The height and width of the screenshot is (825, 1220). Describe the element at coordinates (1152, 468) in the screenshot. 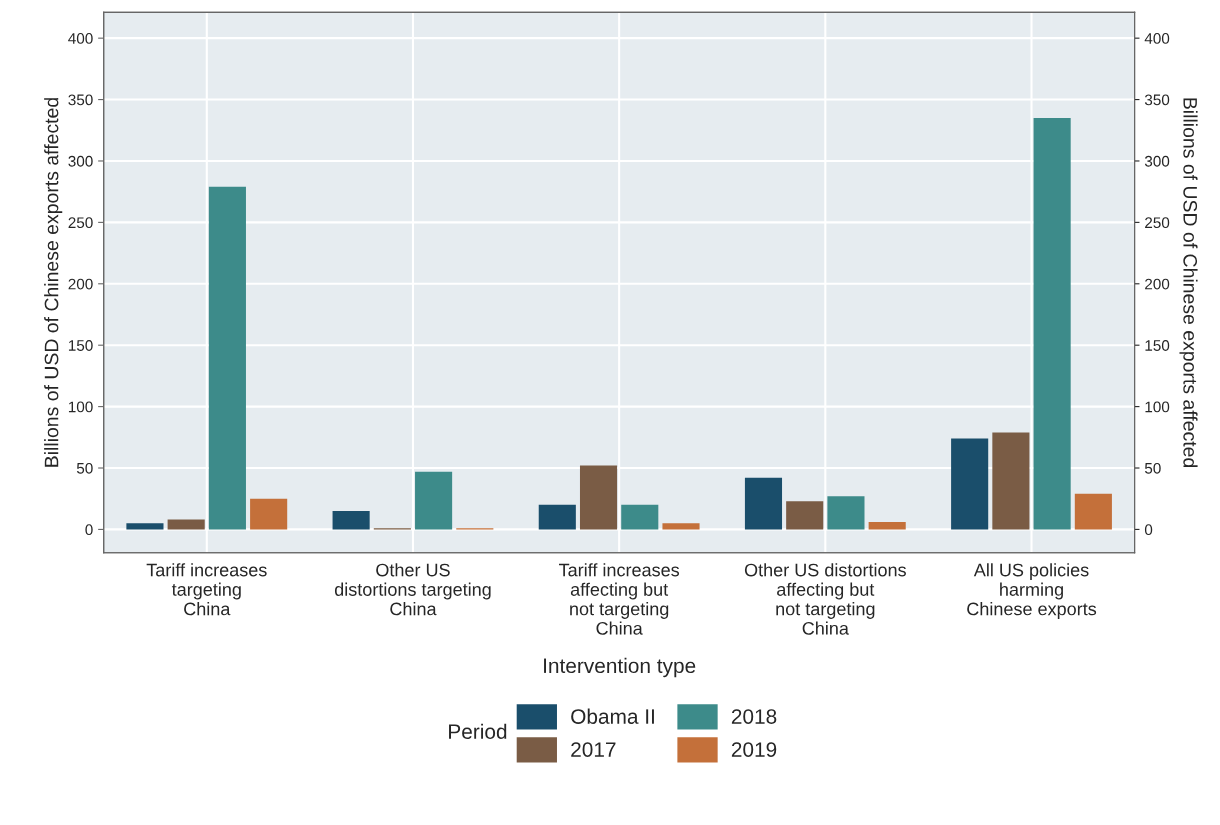

I see `y2-tick-label: 50` at that location.